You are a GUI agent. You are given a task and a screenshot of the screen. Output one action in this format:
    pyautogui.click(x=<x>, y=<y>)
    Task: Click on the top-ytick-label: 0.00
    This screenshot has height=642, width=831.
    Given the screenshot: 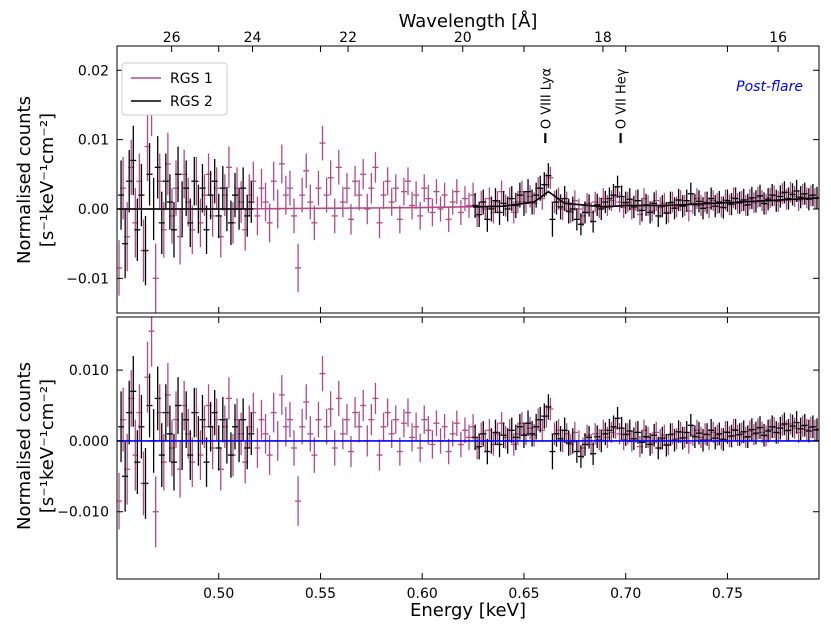 What is the action you would take?
    pyautogui.click(x=93, y=210)
    